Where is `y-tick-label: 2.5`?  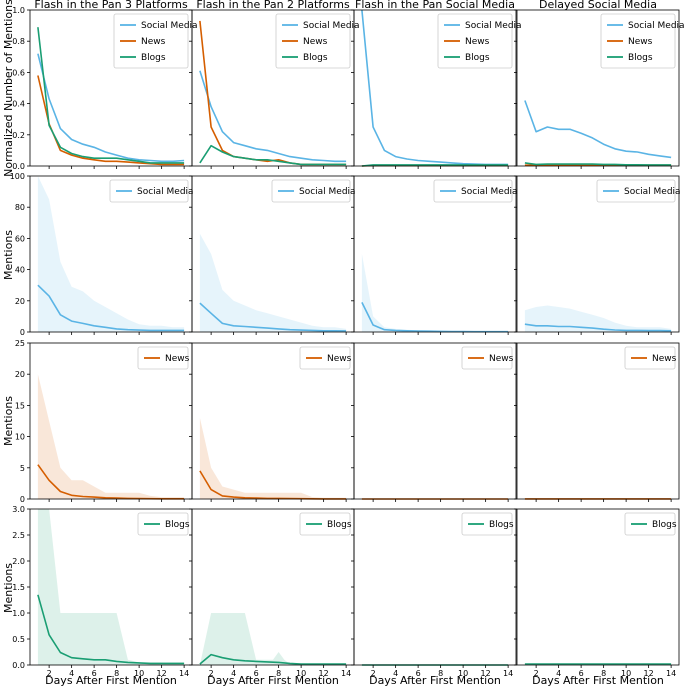 y-tick-label: 2.5 is located at coordinates (18, 535).